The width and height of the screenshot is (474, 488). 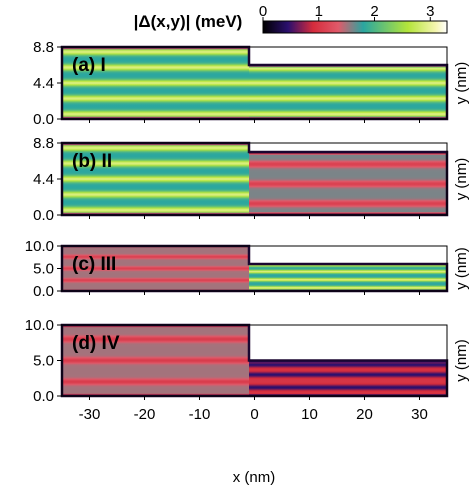 I want to click on x-axis: -30 -20 -10 0 10 20 30, so click(x=253, y=414).